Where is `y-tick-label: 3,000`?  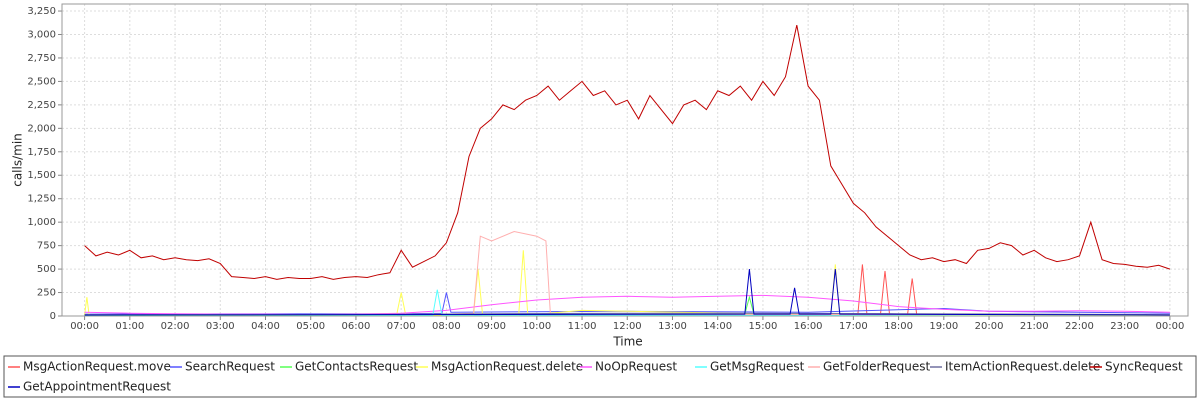 y-tick-label: 3,000 is located at coordinates (41, 34).